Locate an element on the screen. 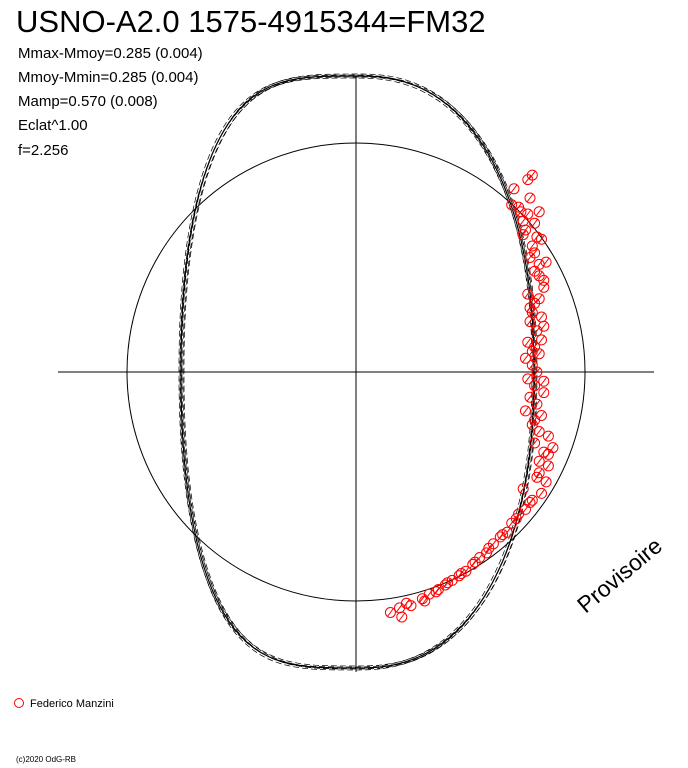 This screenshot has height=768, width=688. legend-marker-icon is located at coordinates (19, 703).